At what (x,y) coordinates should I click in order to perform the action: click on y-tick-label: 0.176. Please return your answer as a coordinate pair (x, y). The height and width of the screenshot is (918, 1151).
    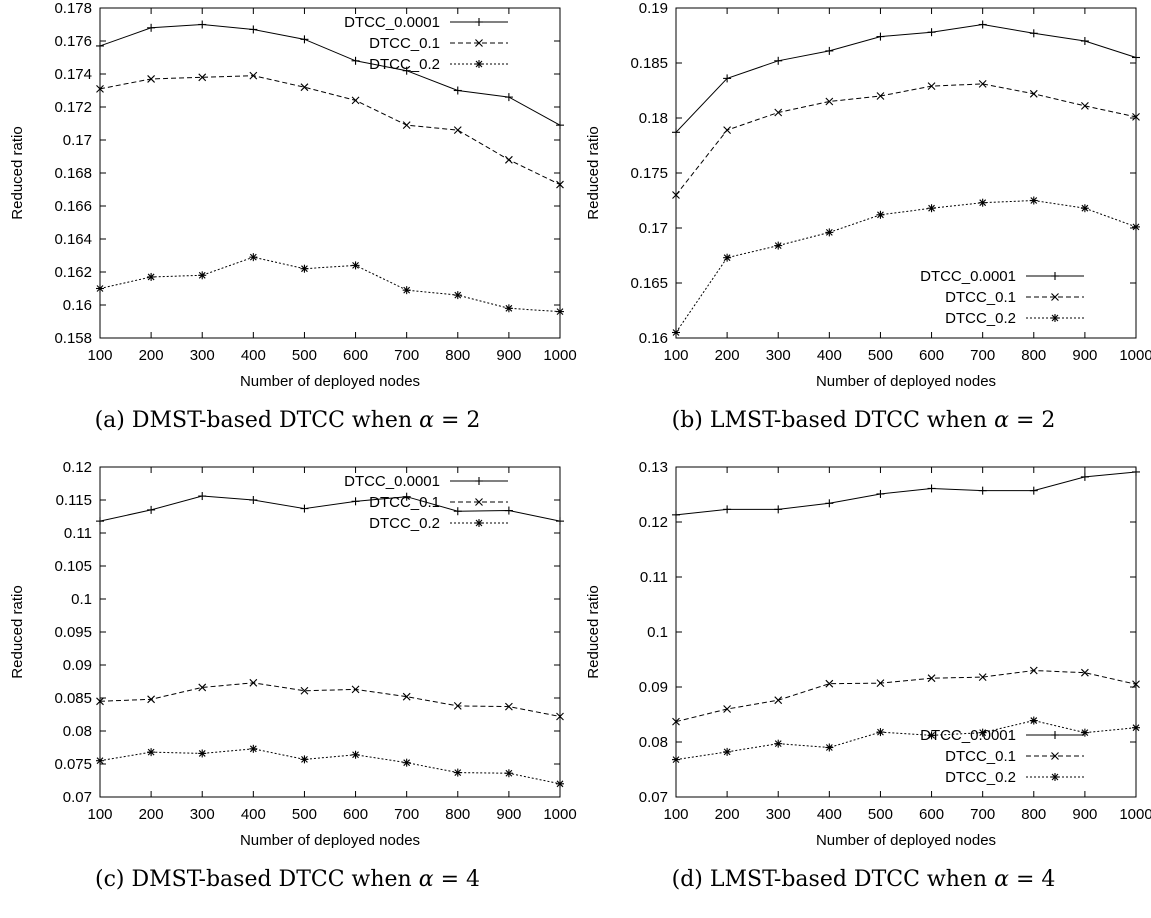
    Looking at the image, I should click on (73, 41).